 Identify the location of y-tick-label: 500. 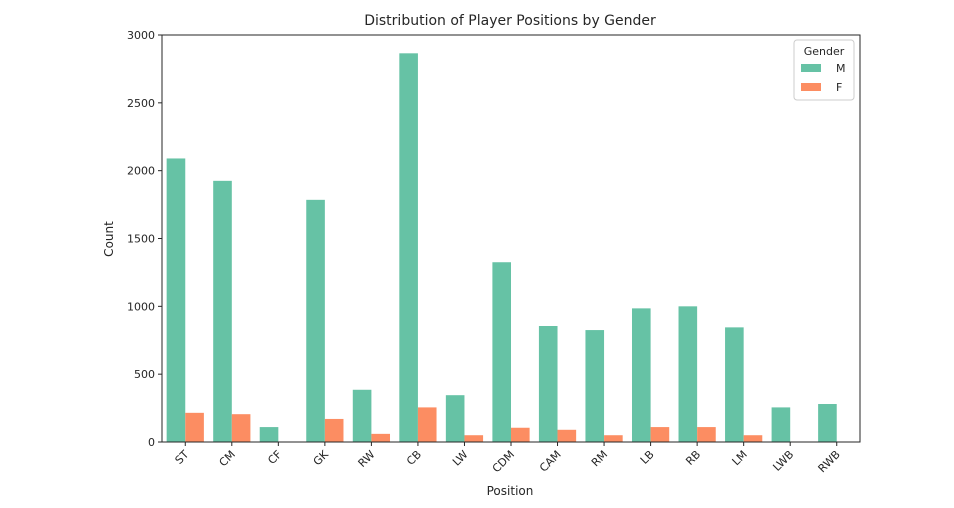
(144, 374).